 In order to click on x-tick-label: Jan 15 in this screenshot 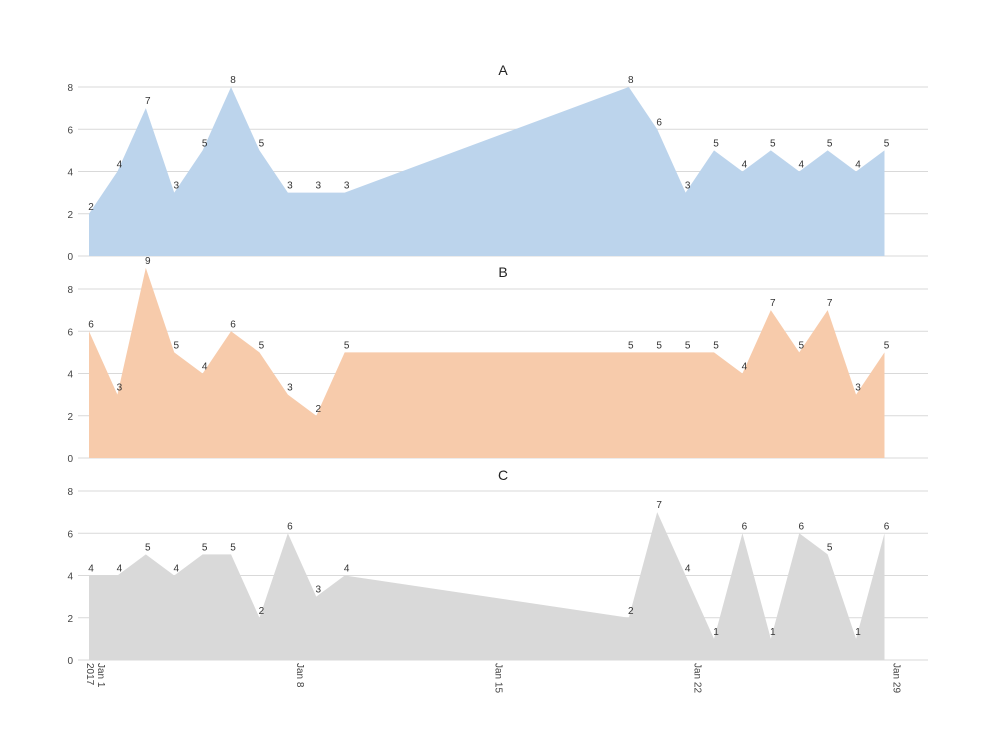, I will do `click(498, 678)`.